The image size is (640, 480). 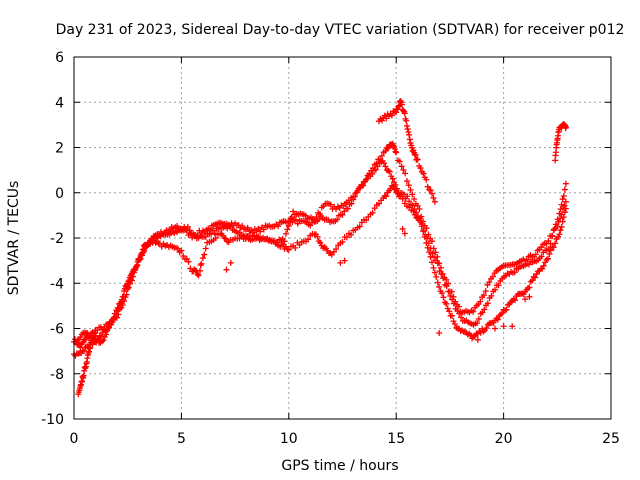 What do you see at coordinates (504, 439) in the screenshot?
I see `x-tick-label: 20` at bounding box center [504, 439].